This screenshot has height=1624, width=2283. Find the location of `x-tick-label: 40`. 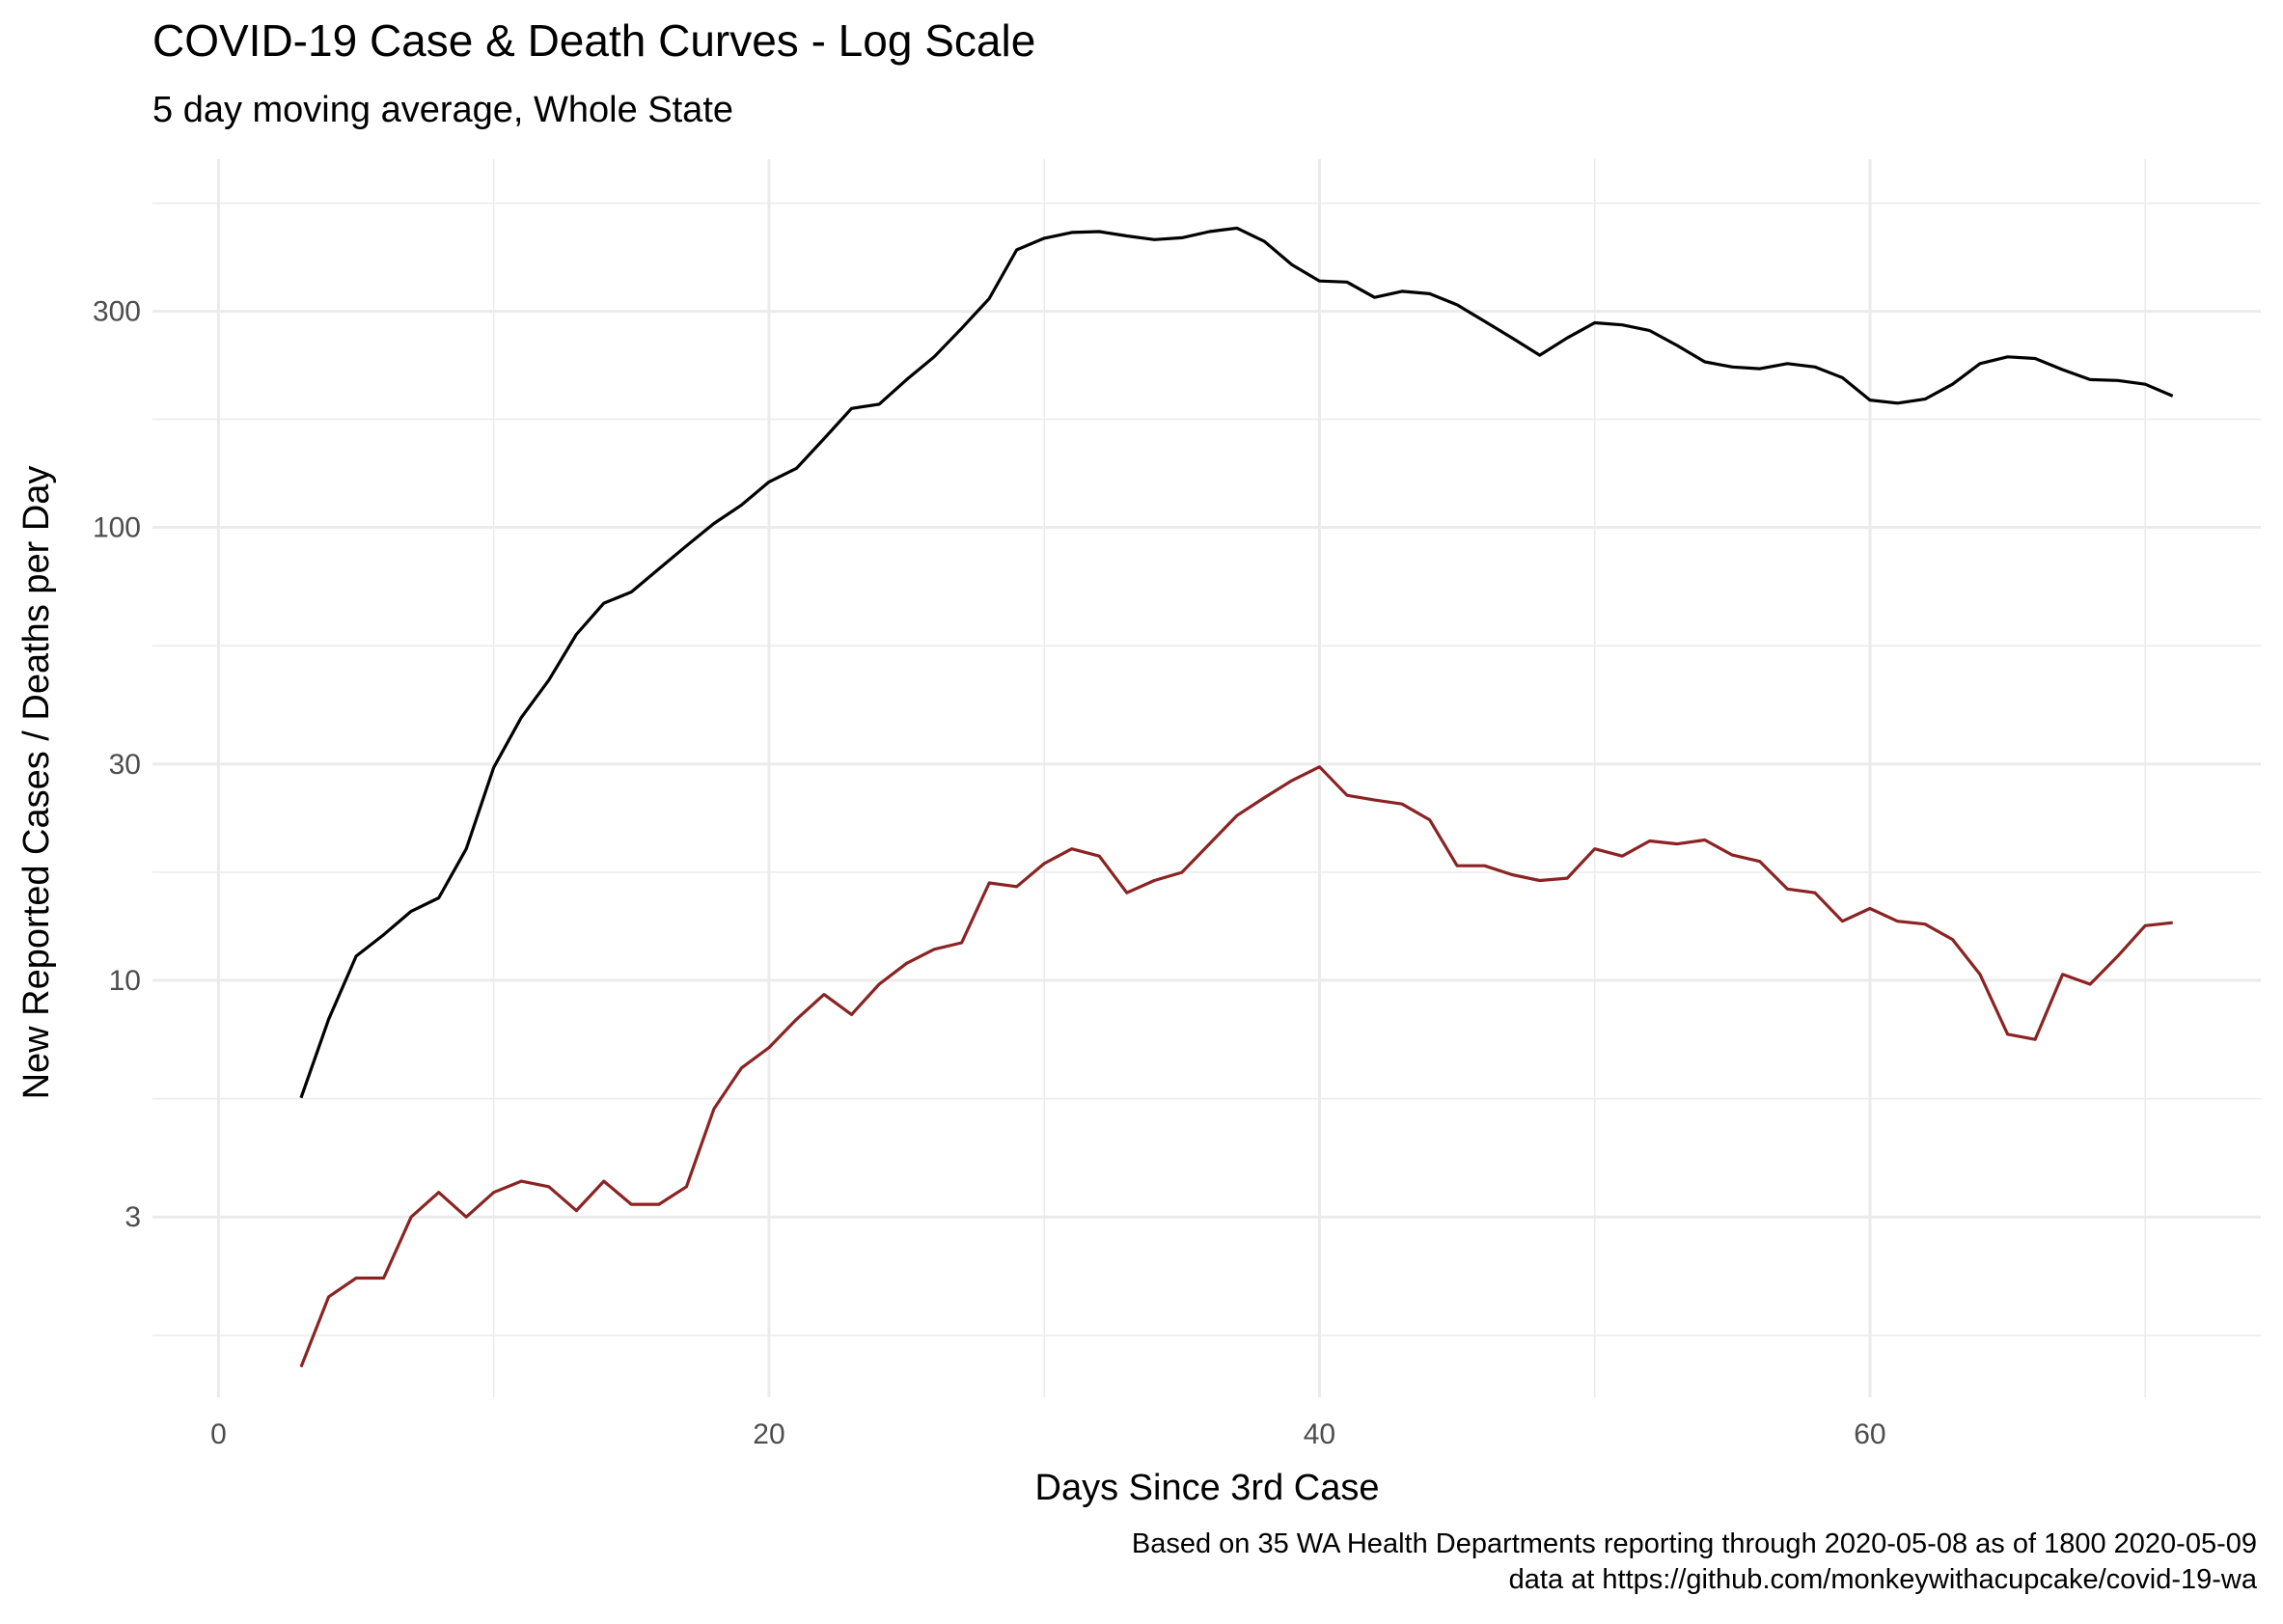

x-tick-label: 40 is located at coordinates (1319, 1434).